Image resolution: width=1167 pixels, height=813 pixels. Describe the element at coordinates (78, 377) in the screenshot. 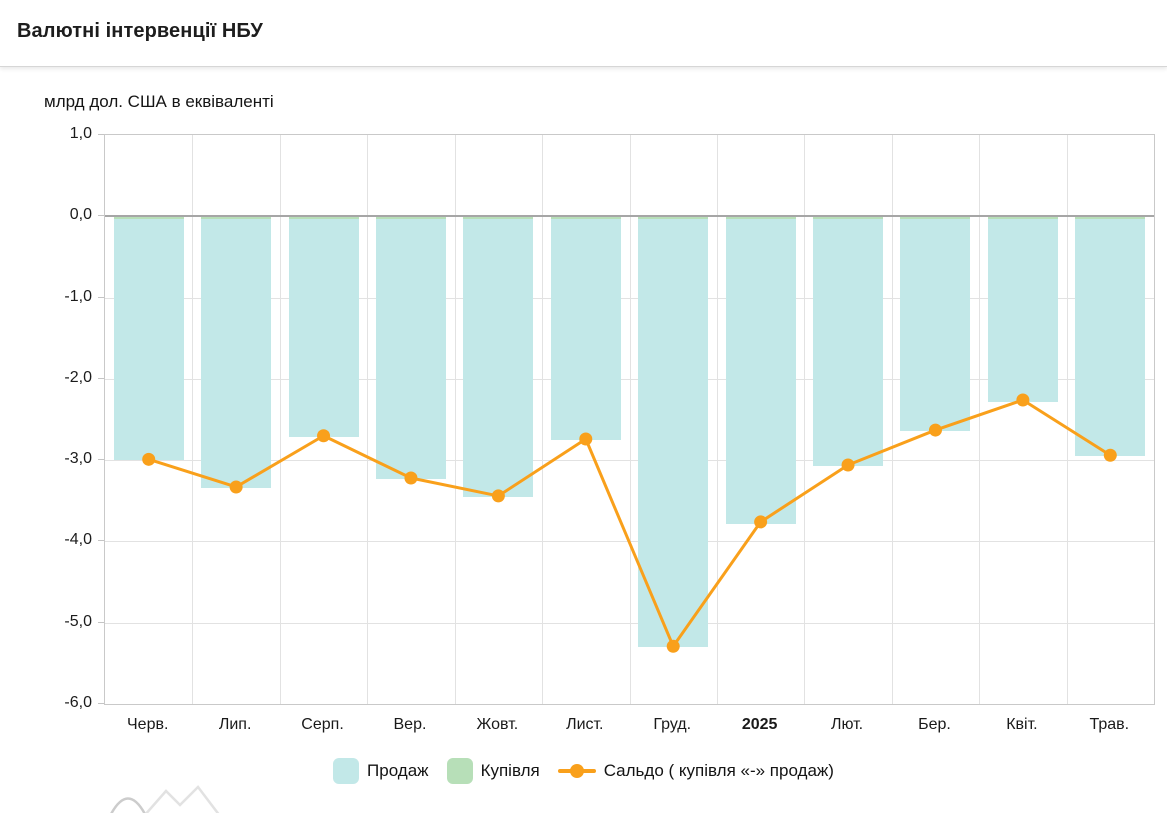

I see `y-tick-label: -2,0` at that location.